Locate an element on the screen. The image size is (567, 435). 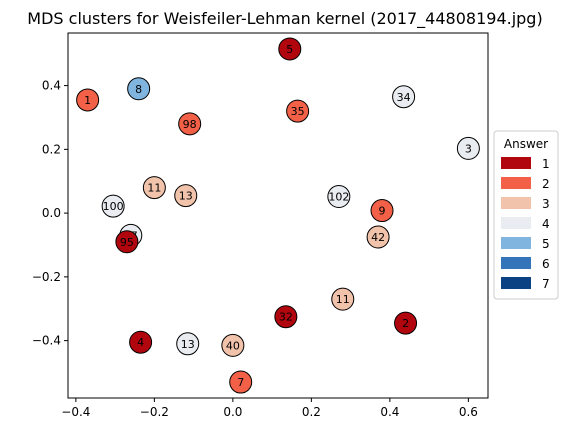
data-point-label-9: 100 is located at coordinates (113, 206).